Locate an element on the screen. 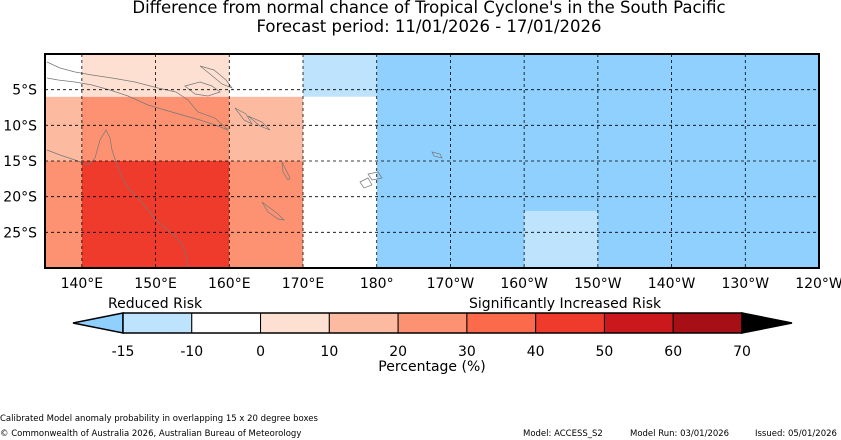  lon-tick-label: 130°W is located at coordinates (745, 284).